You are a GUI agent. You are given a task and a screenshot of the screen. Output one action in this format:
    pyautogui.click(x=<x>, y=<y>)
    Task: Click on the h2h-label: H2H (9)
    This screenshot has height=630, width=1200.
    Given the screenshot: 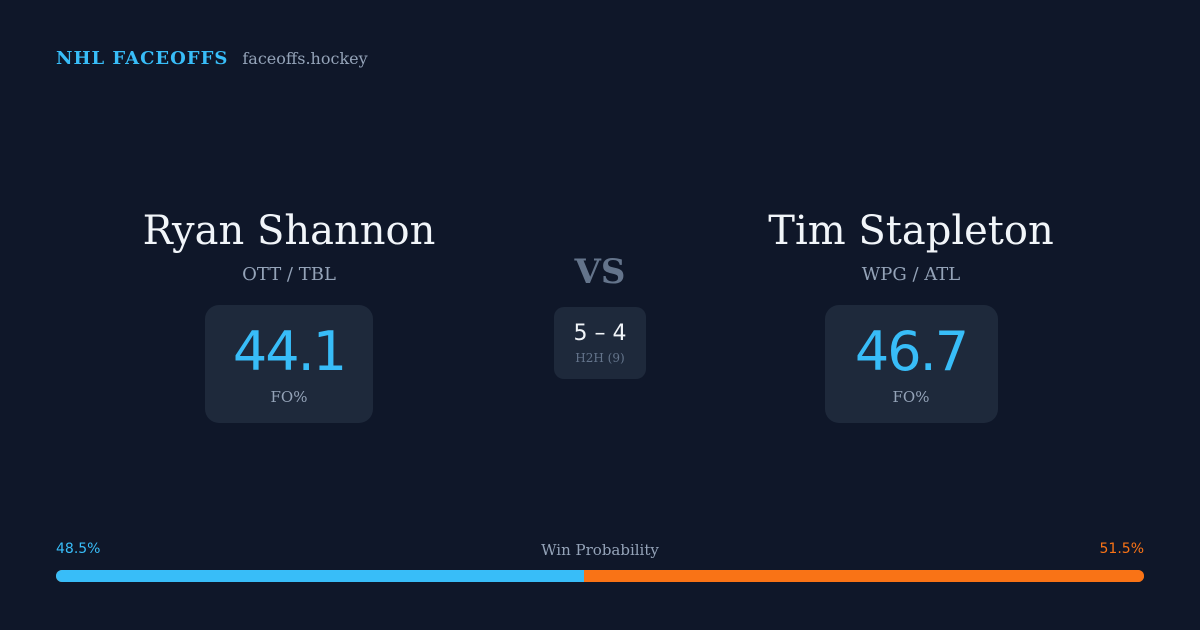 What is the action you would take?
    pyautogui.click(x=600, y=358)
    